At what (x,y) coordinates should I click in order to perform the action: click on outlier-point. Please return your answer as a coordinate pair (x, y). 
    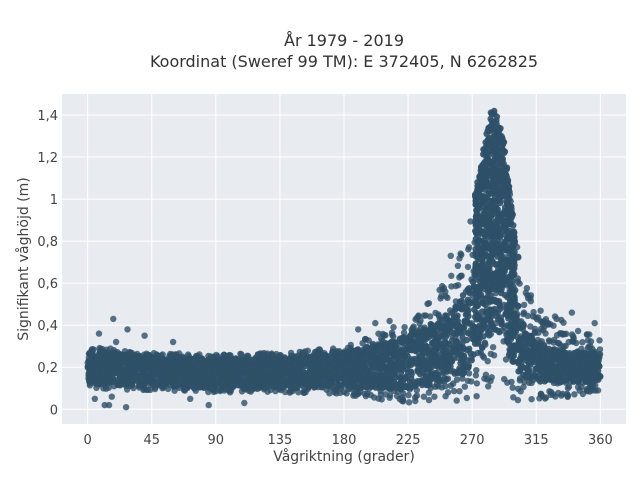
    Looking at the image, I should click on (244, 403).